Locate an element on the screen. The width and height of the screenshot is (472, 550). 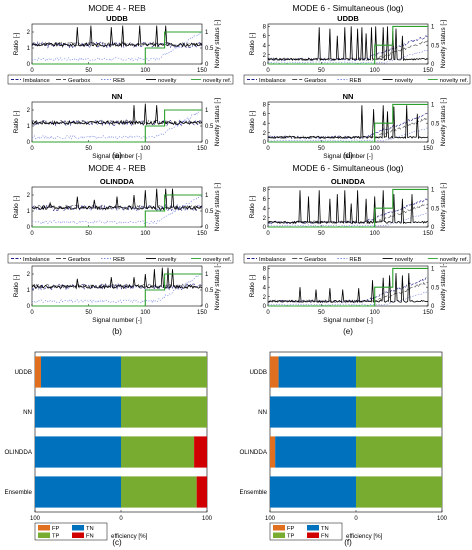
panel-letter-a: (a) is located at coordinates (117, 155).